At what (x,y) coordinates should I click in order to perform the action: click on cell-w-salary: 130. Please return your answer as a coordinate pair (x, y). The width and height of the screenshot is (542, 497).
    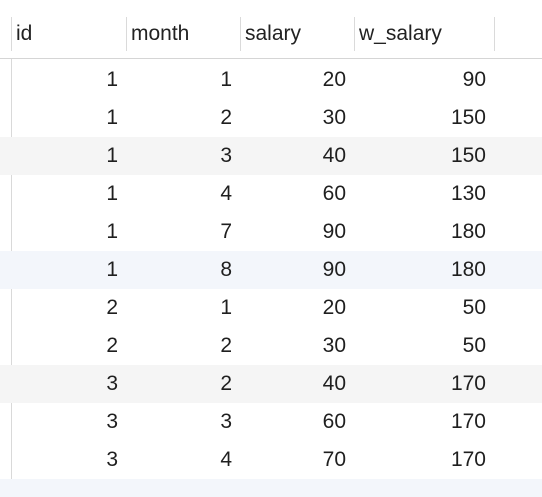
    Looking at the image, I should click on (468, 193).